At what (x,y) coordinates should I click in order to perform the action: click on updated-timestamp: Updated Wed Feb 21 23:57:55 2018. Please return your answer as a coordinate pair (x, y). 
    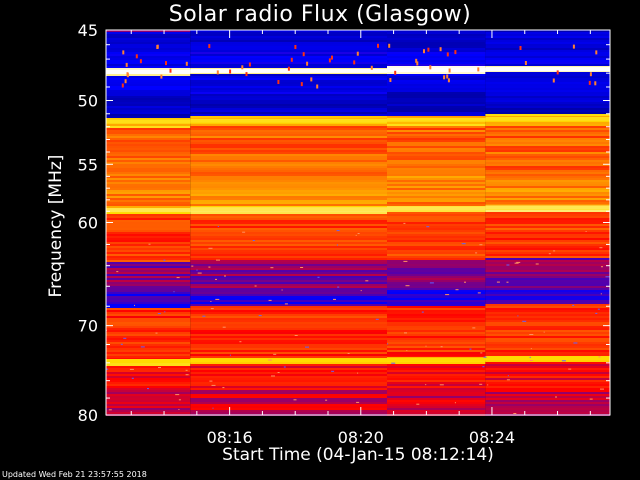
    Looking at the image, I should click on (74, 474).